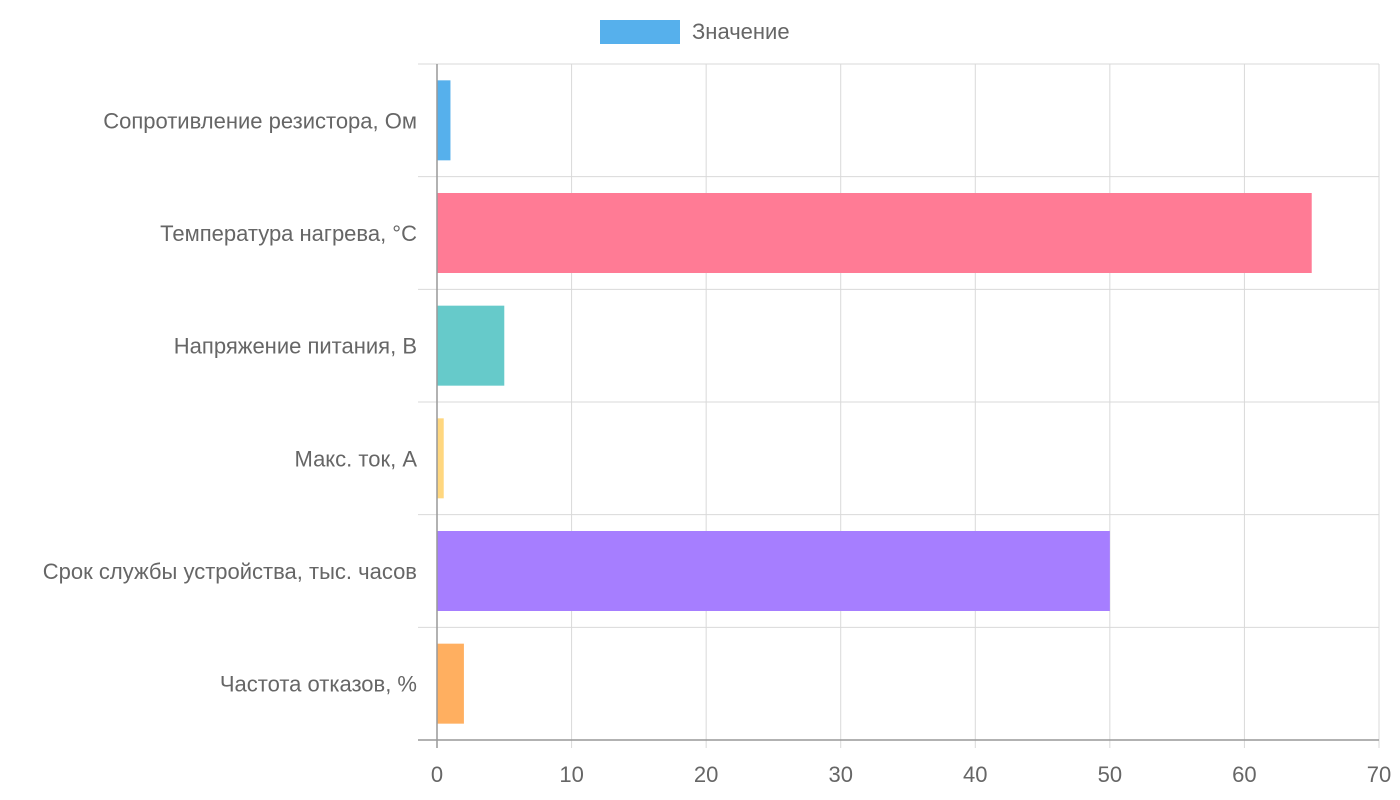 This screenshot has height=800, width=1400. Describe the element at coordinates (571, 774) in the screenshot. I see `x-tick-label: 10` at that location.